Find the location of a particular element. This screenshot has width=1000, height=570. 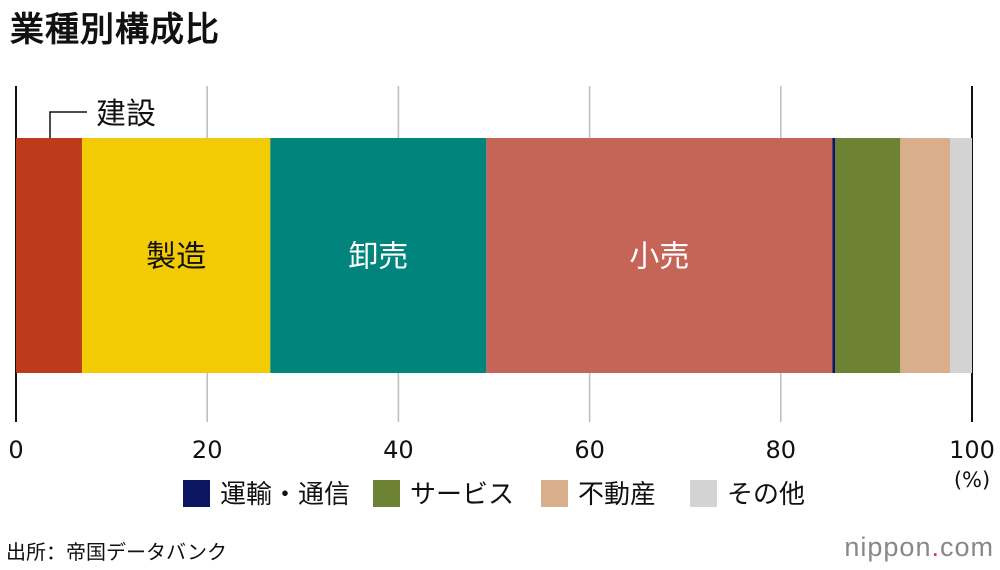

x-axis: 0 20 40 60 80 100 (%) is located at coordinates (501, 464).